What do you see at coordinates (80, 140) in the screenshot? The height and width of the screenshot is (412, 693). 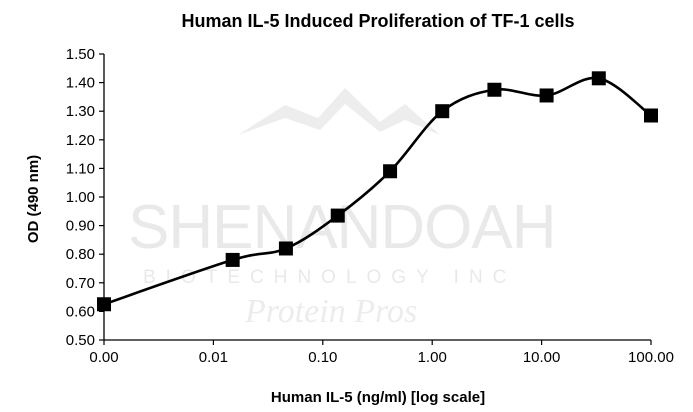 I see `y-tick-label: 1.20` at bounding box center [80, 140].